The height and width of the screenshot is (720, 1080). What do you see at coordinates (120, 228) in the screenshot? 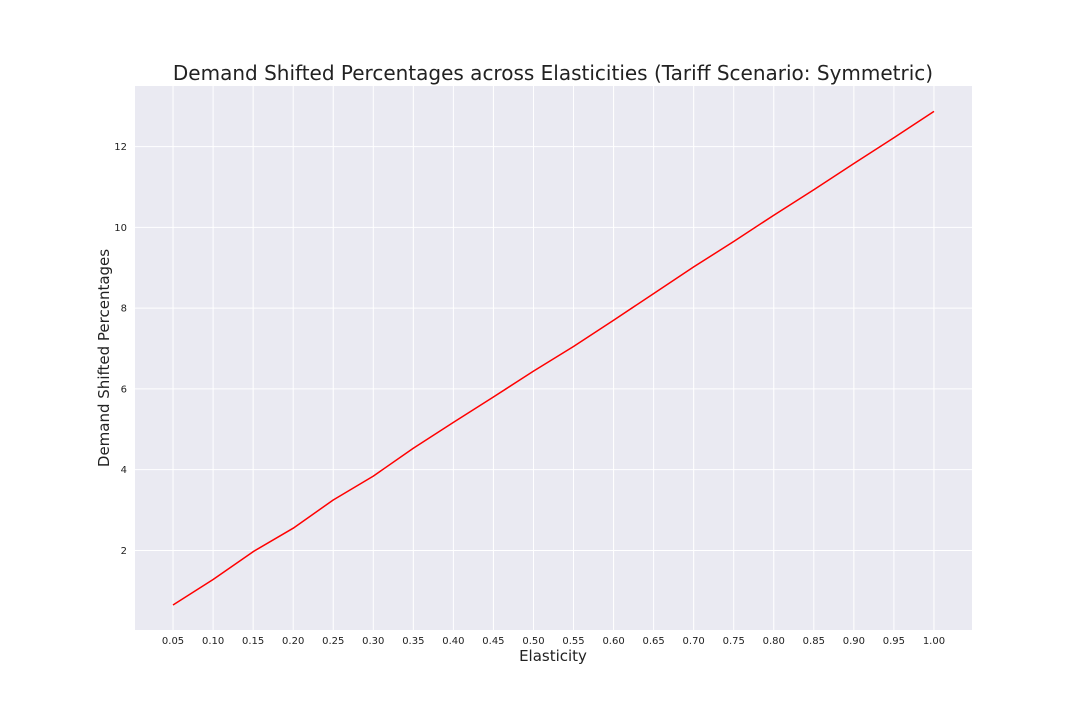
I see `y-tick-label: 10` at bounding box center [120, 228].